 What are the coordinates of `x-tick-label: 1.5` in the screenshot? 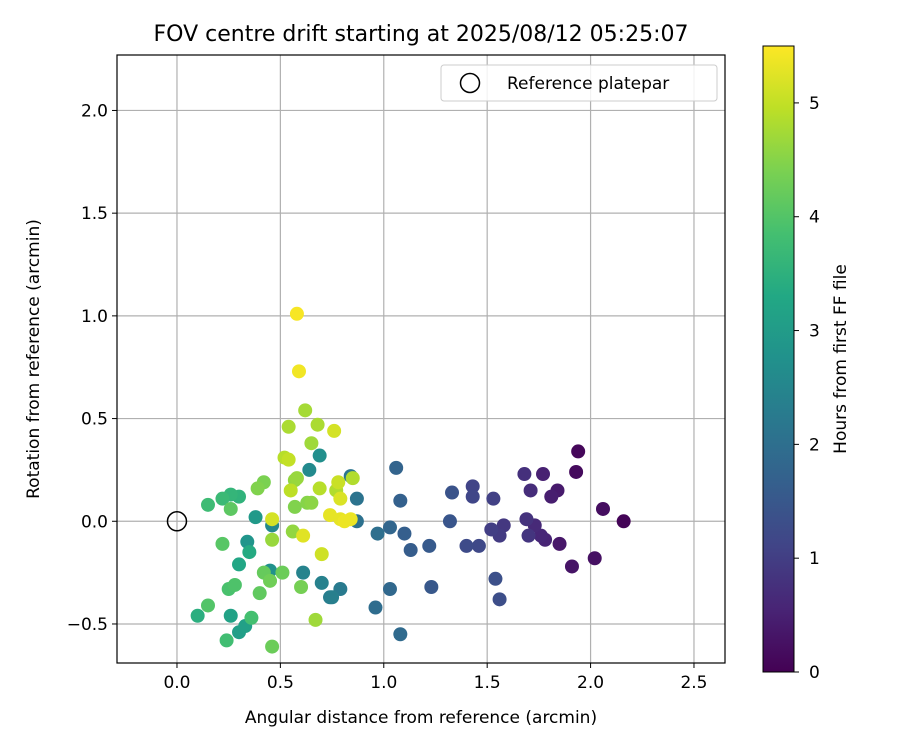 It's located at (487, 683).